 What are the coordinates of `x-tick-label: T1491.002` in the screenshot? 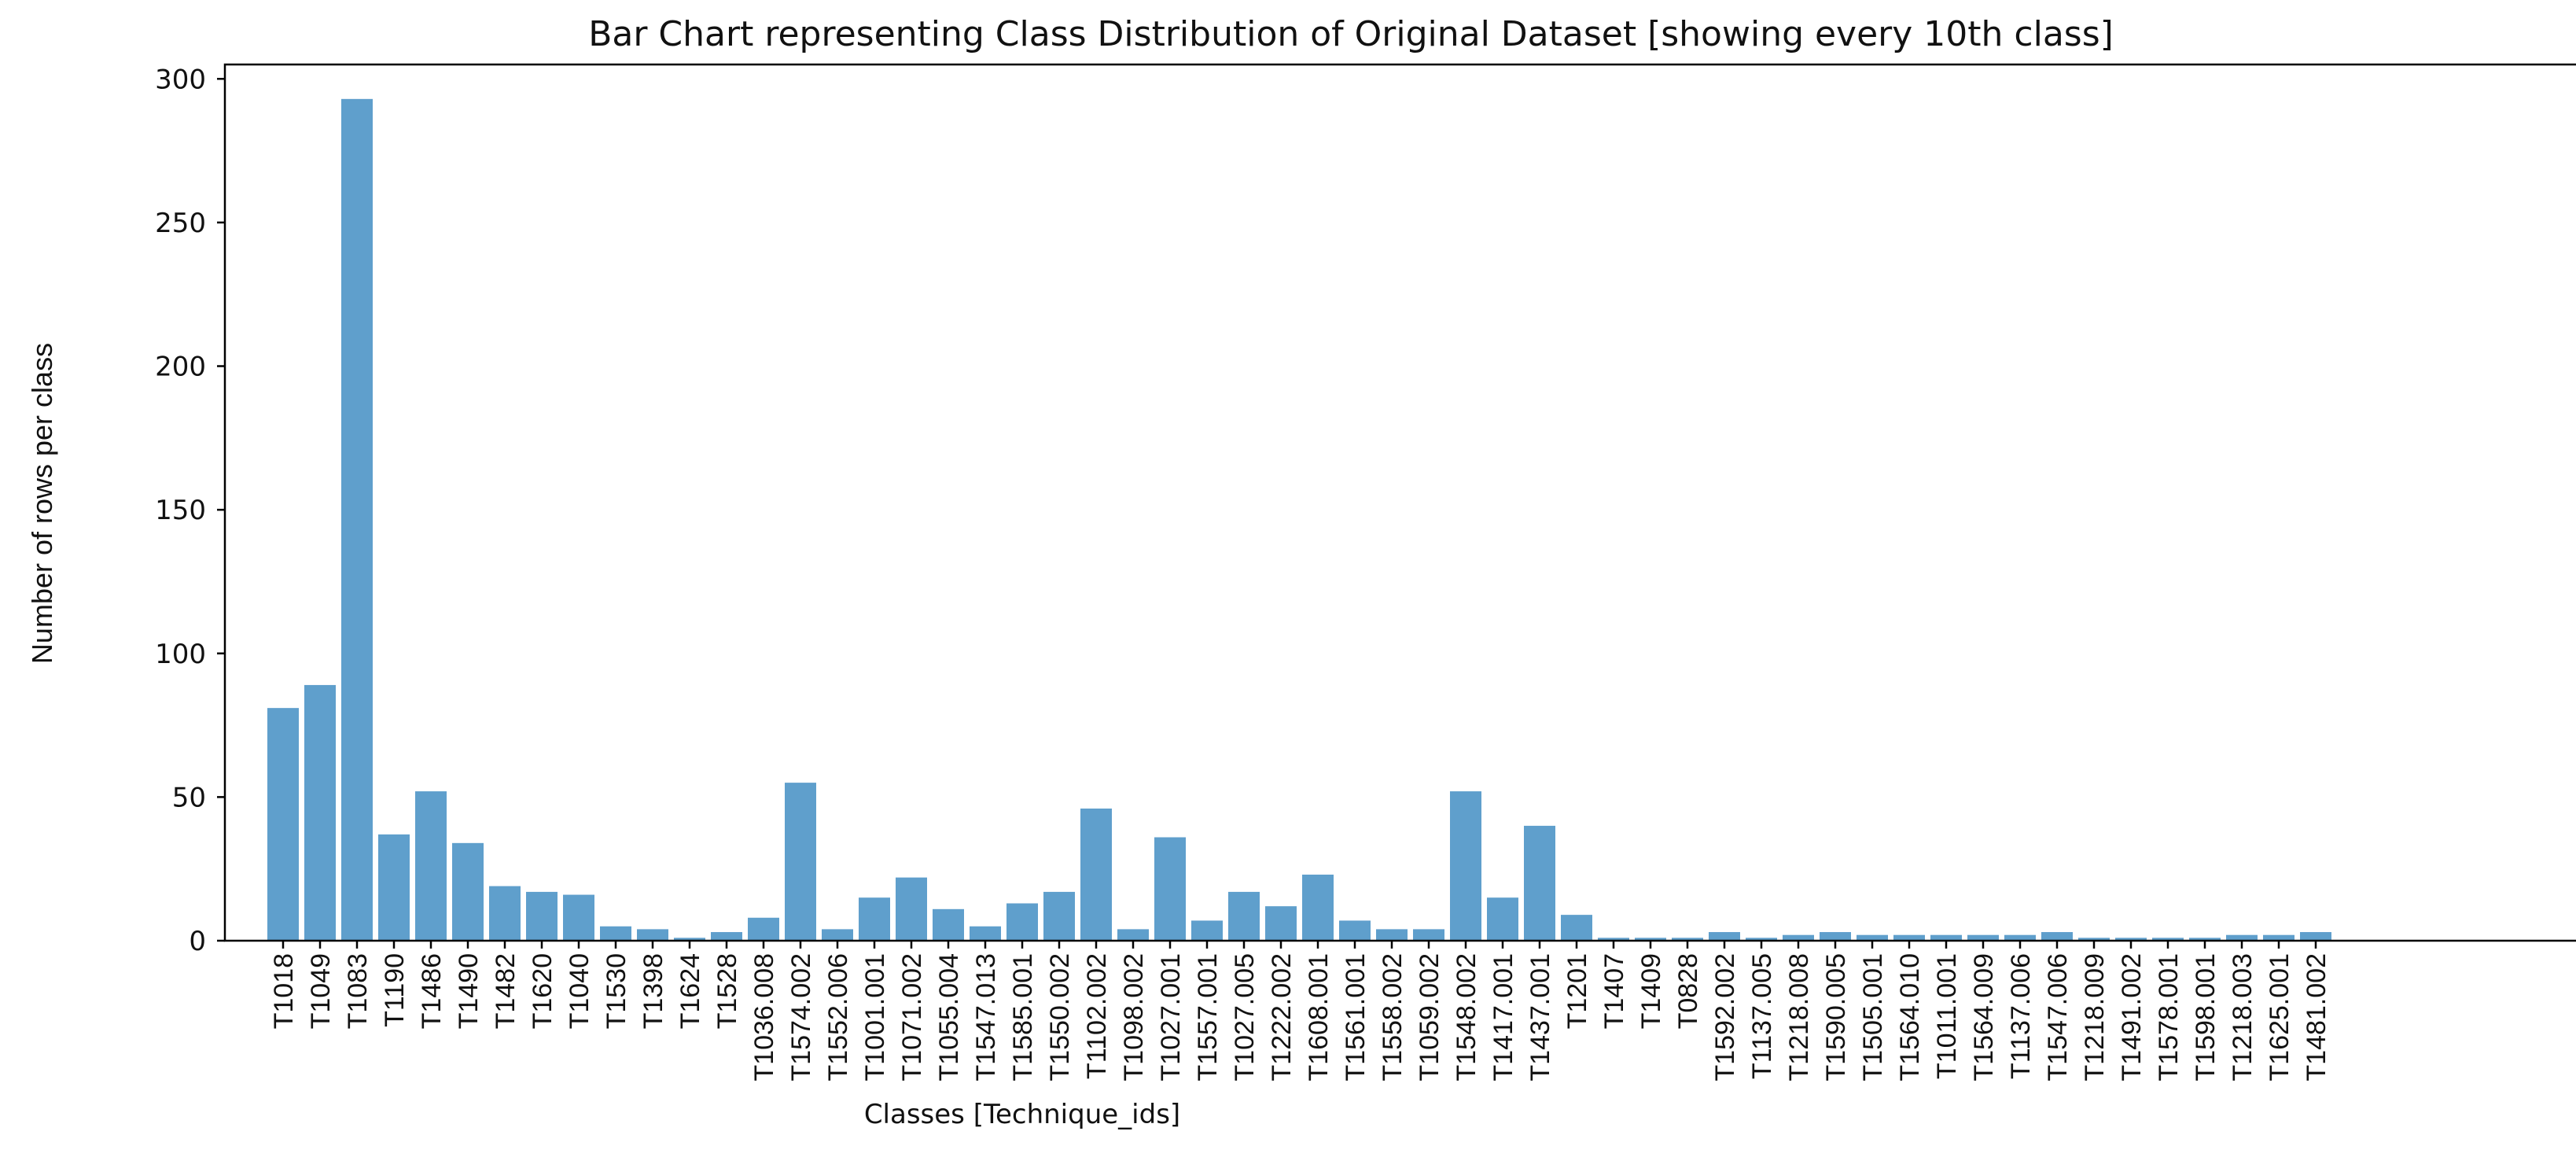 It's located at (2132, 1017).